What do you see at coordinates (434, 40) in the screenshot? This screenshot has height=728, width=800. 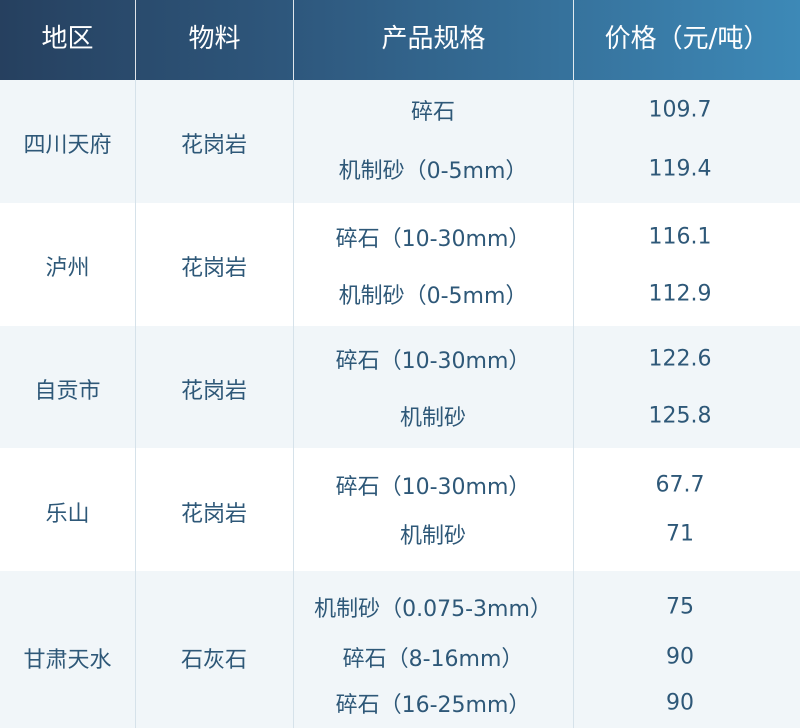 I see `header-spec: 产品规格` at bounding box center [434, 40].